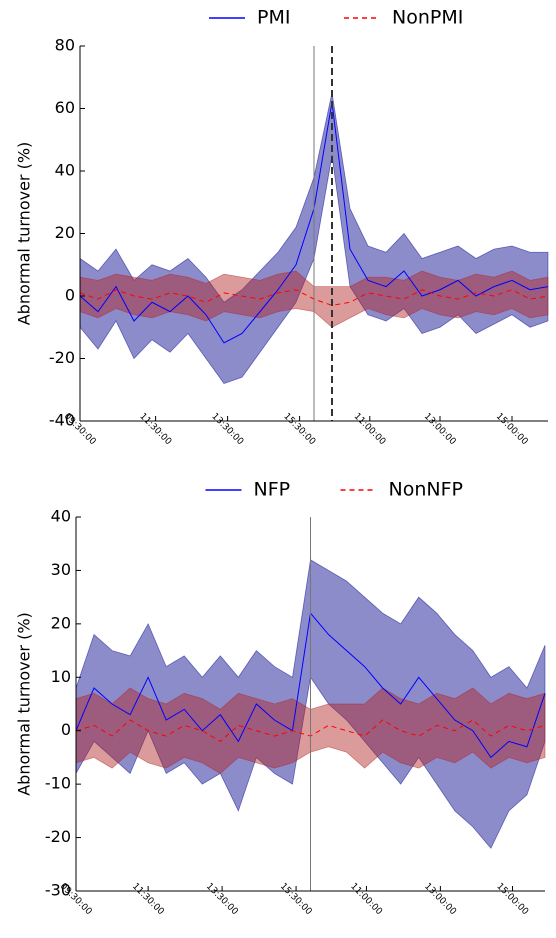  What do you see at coordinates (58, 890) in the screenshot?
I see `y-tick-label: -30` at bounding box center [58, 890].